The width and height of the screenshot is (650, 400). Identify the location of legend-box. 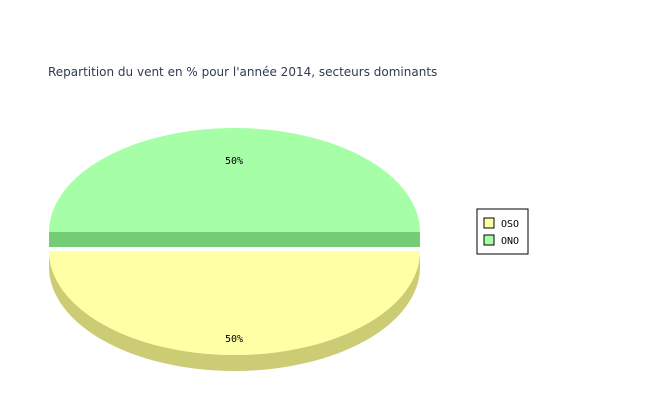
(502, 231).